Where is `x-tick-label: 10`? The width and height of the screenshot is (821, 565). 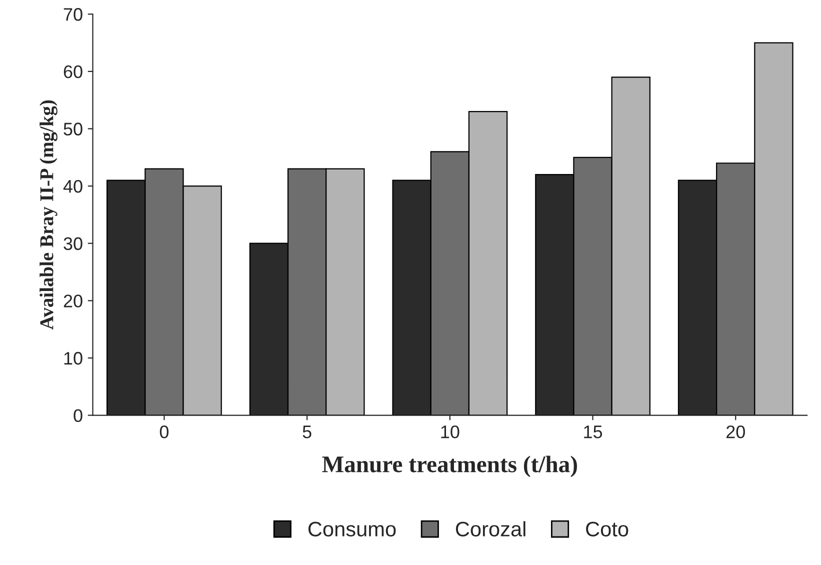 x-tick-label: 10 is located at coordinates (450, 431).